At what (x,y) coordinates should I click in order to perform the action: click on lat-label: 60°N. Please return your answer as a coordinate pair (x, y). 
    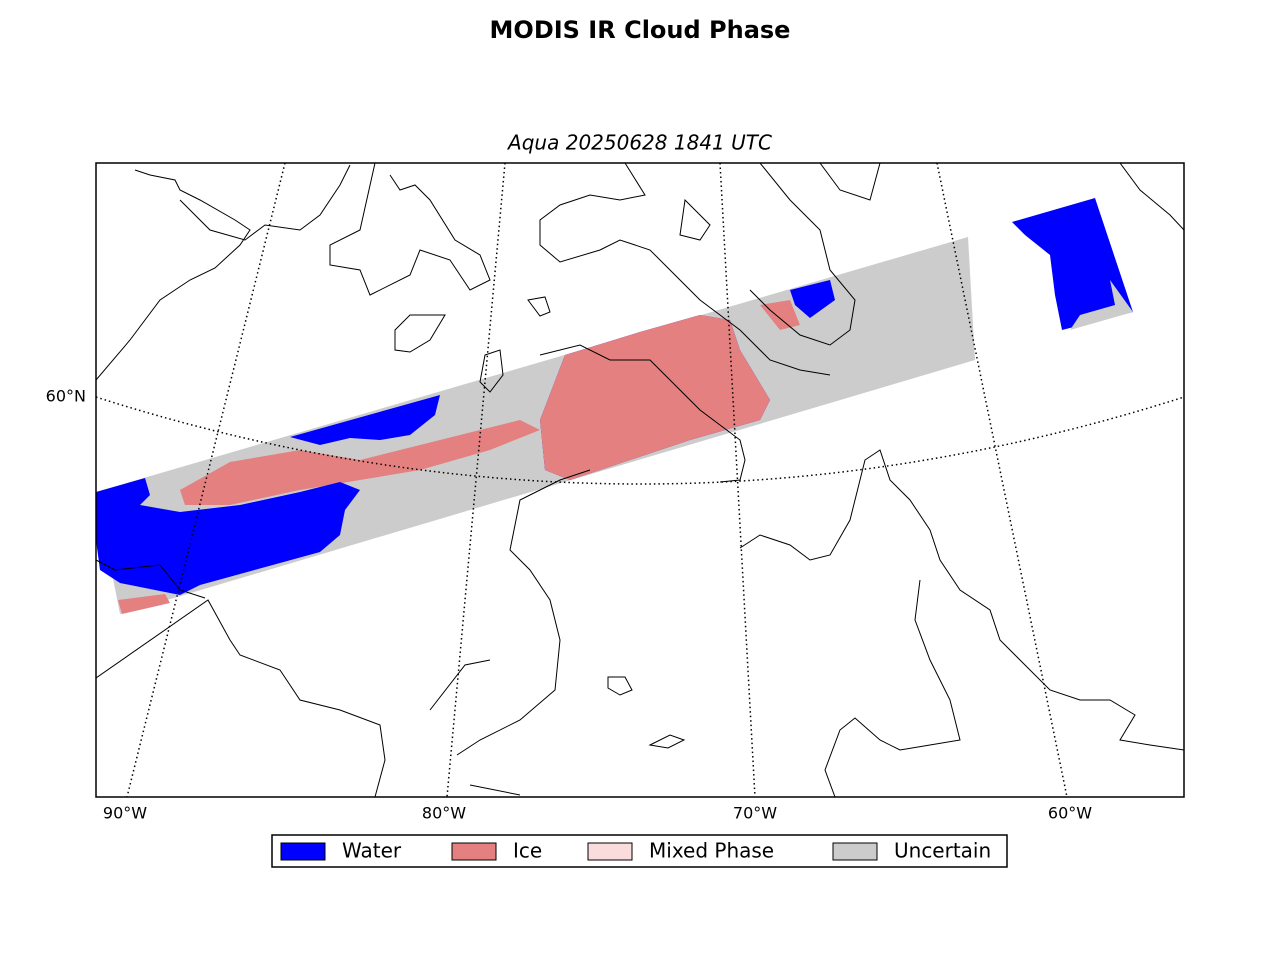
    Looking at the image, I should click on (66, 396).